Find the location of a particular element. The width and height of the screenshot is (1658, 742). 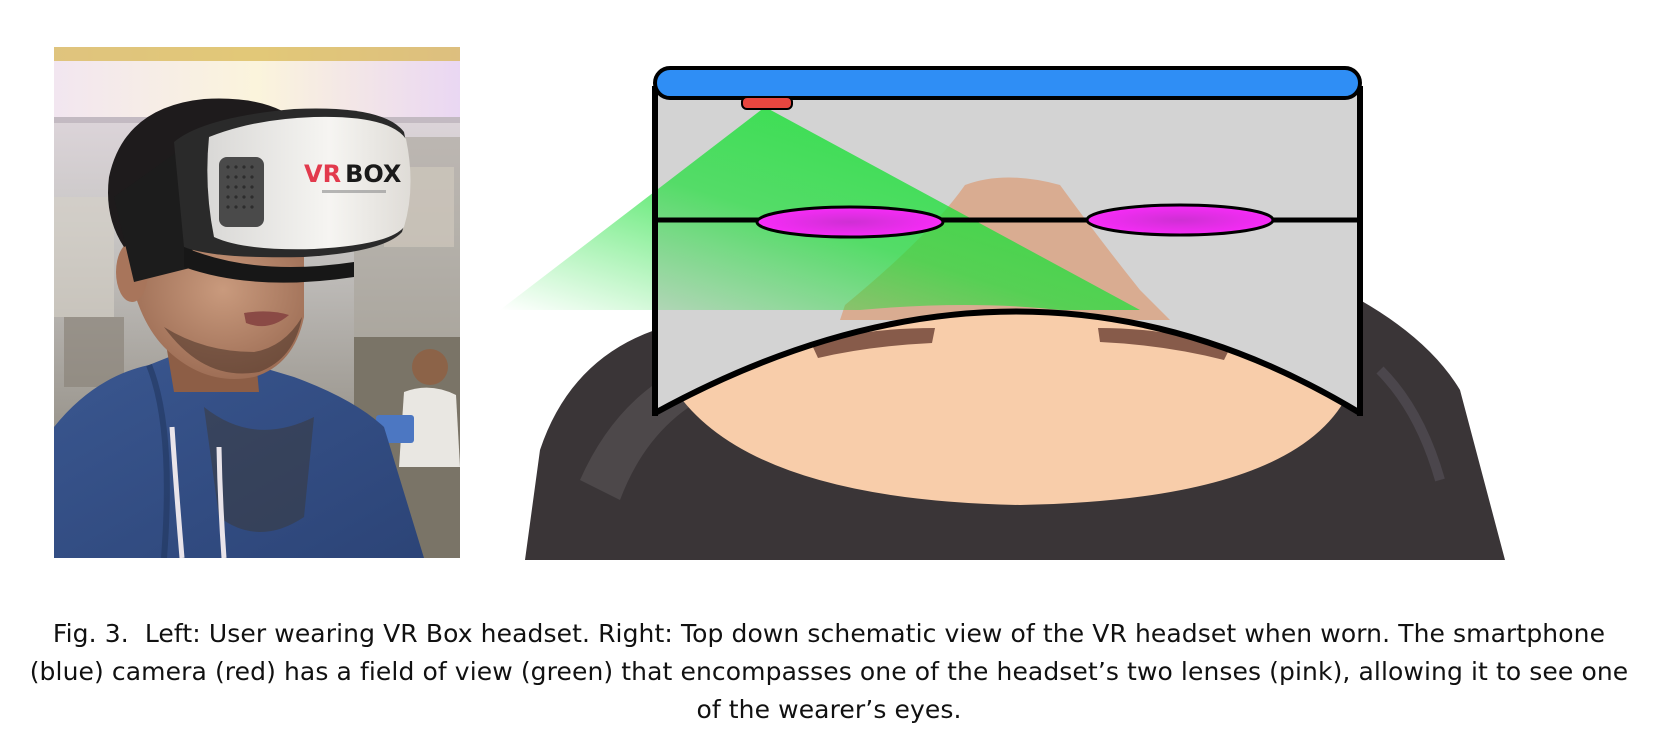

headset-logo: VR BOX is located at coordinates (353, 174).